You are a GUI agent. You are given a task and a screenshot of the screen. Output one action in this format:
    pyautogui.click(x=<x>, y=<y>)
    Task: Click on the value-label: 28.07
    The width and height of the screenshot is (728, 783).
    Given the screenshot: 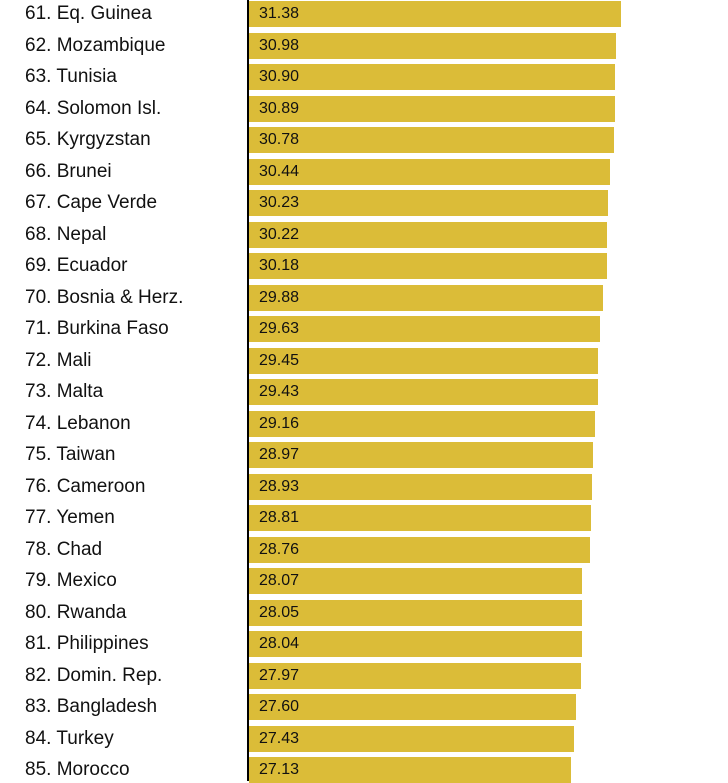 What is the action you would take?
    pyautogui.click(x=279, y=580)
    